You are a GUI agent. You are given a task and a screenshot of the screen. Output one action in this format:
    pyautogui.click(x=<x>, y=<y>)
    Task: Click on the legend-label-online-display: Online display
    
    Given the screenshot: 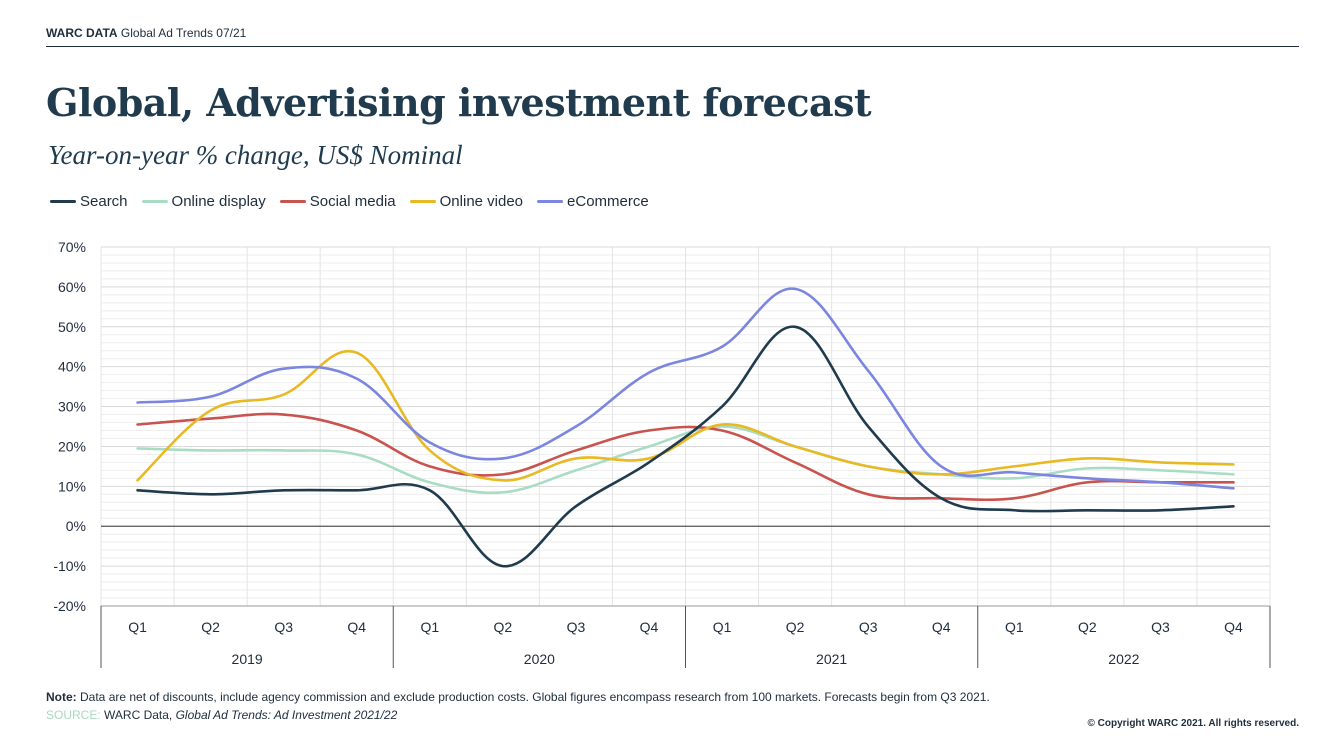 What is the action you would take?
    pyautogui.click(x=218, y=201)
    